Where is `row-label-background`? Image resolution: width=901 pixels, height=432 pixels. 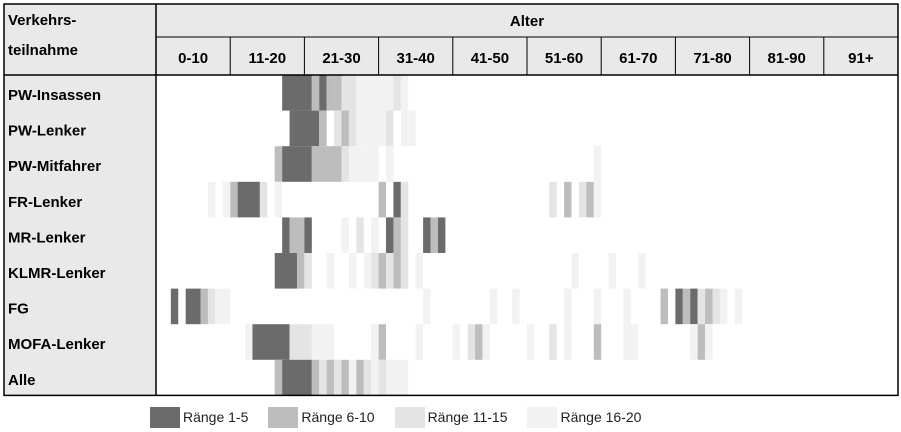 row-label-background is located at coordinates (80, 235).